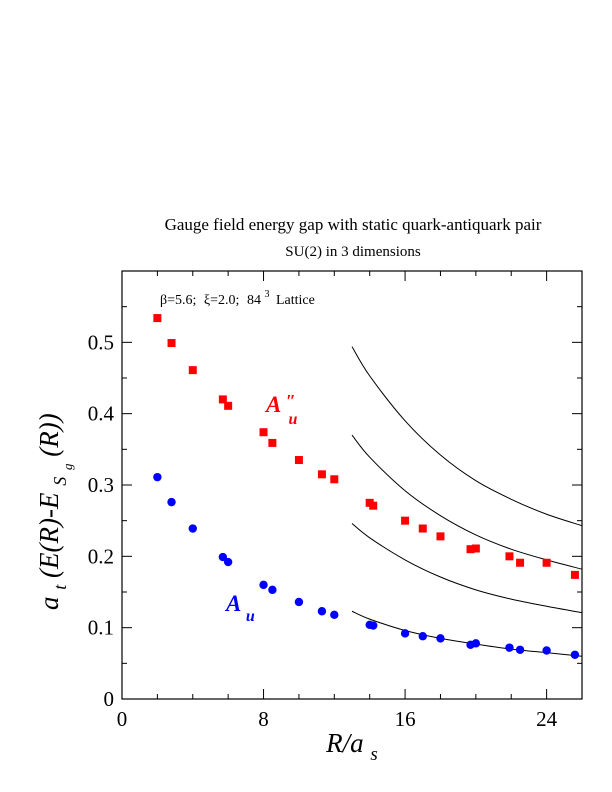 This screenshot has height=792, width=612. Describe the element at coordinates (254, 300) in the screenshot. I see `lattice-size-text: 84` at that location.